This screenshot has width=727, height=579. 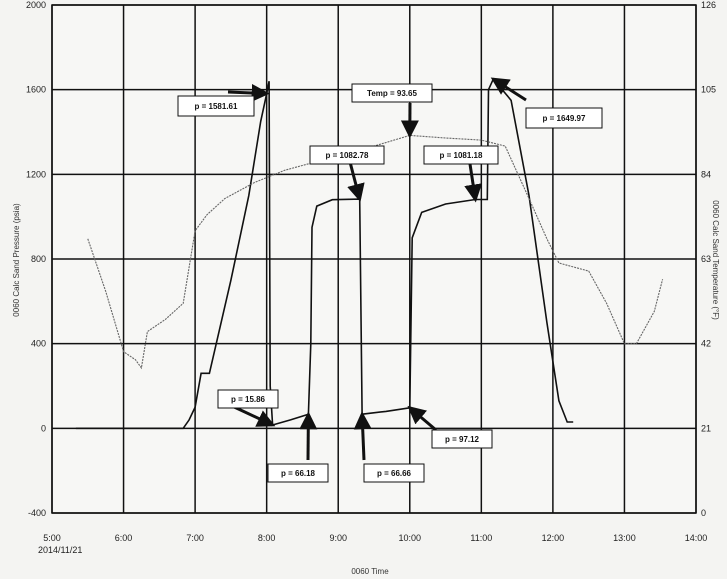 I want to click on annotation-label: p = 1581.61, so click(x=216, y=106).